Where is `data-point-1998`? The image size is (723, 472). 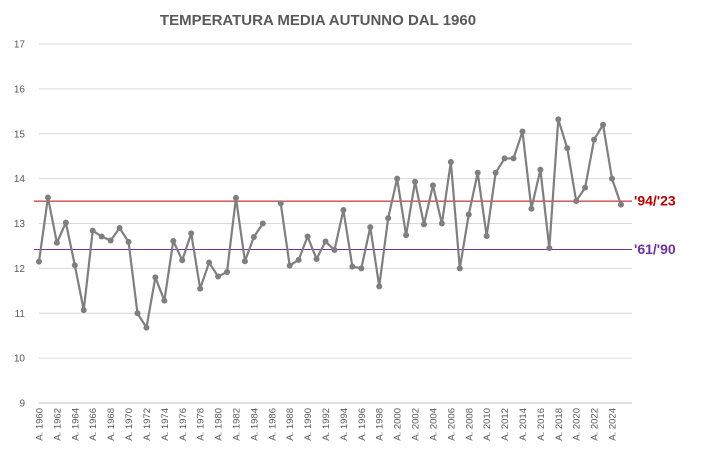 data-point-1998 is located at coordinates (379, 286).